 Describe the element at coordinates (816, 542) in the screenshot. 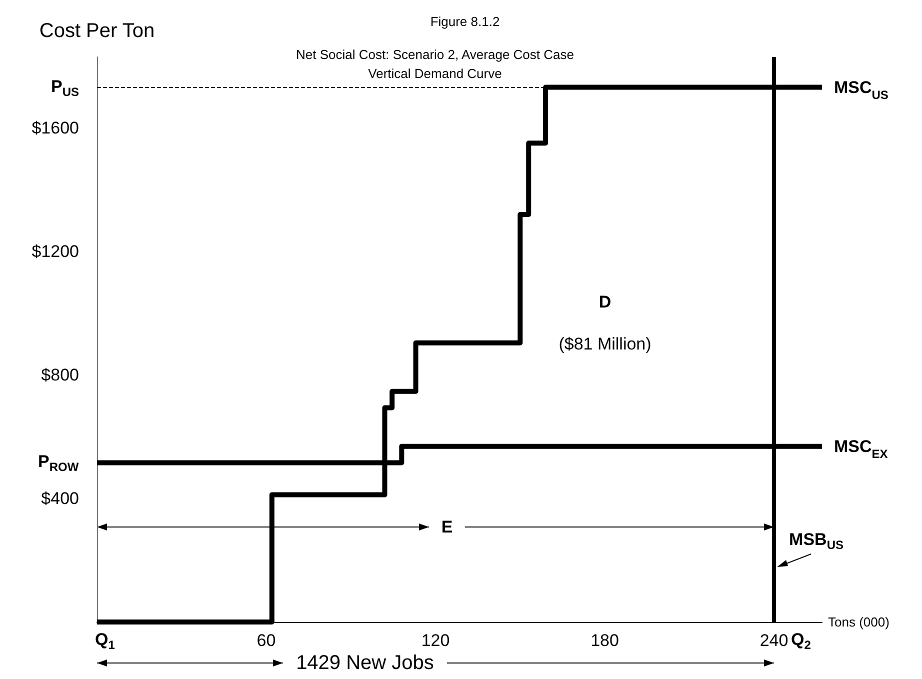

I see `ref-line-label: MSB$_{US}$` at that location.